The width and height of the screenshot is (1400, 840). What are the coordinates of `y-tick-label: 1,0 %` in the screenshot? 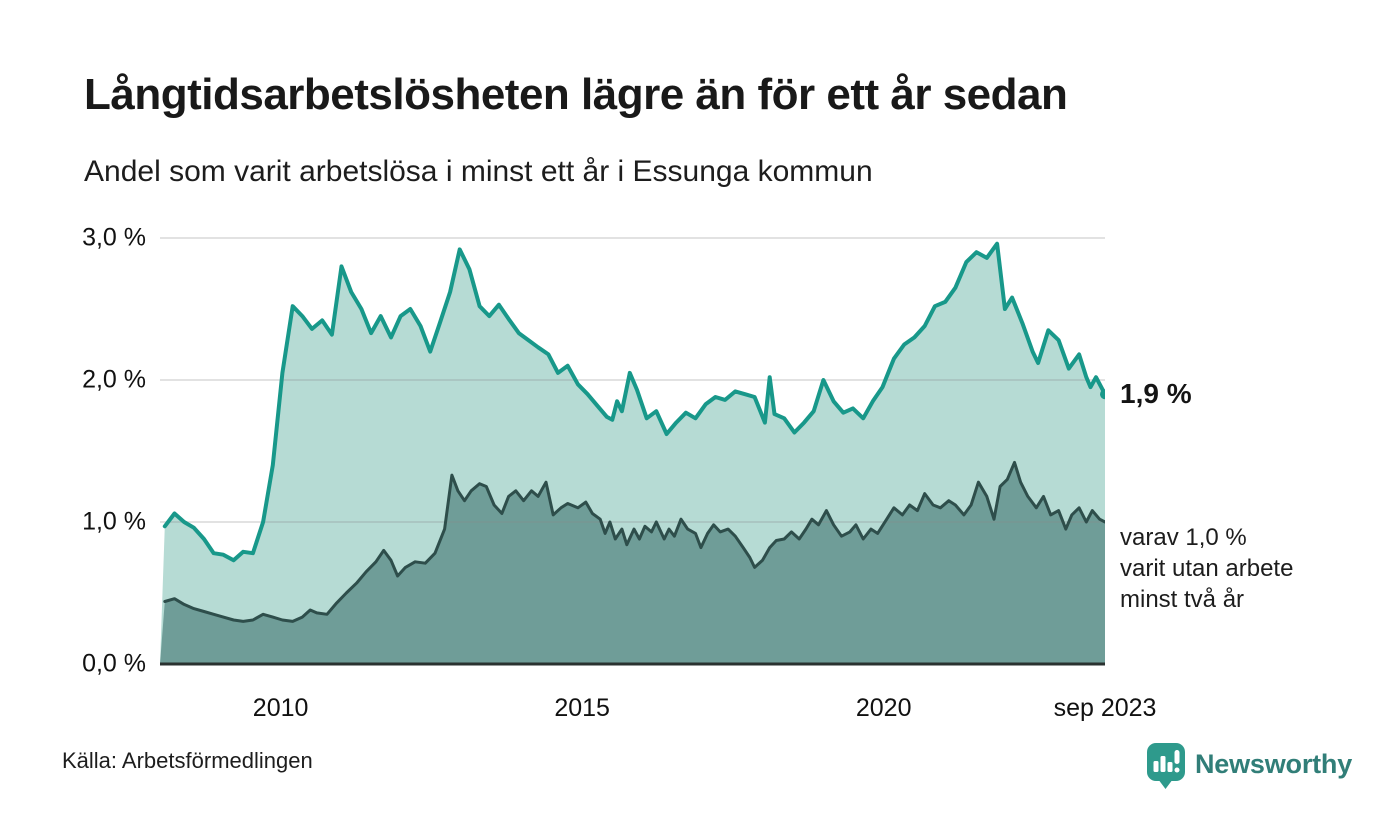 It's located at (114, 521).